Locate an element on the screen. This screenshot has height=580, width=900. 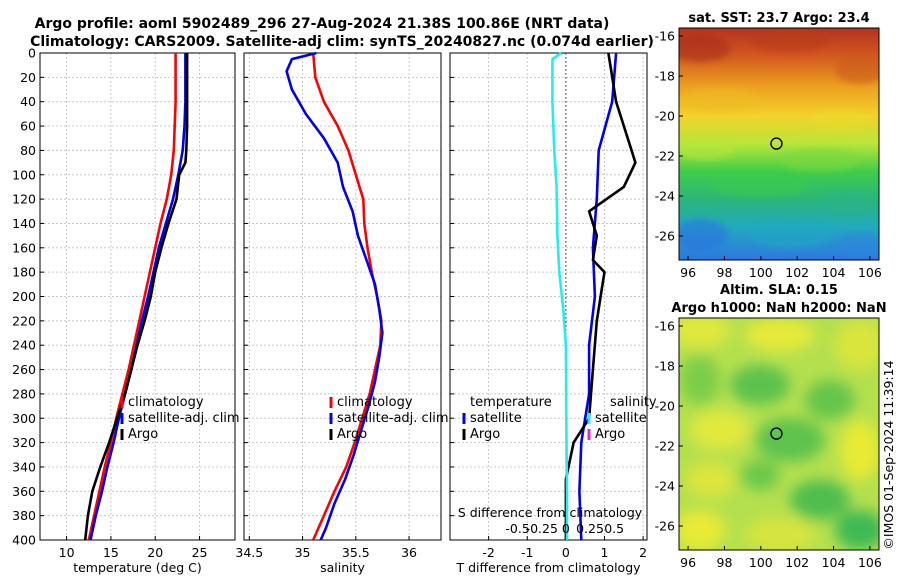
sst-map-ytick-label: -26 is located at coordinates (665, 236).